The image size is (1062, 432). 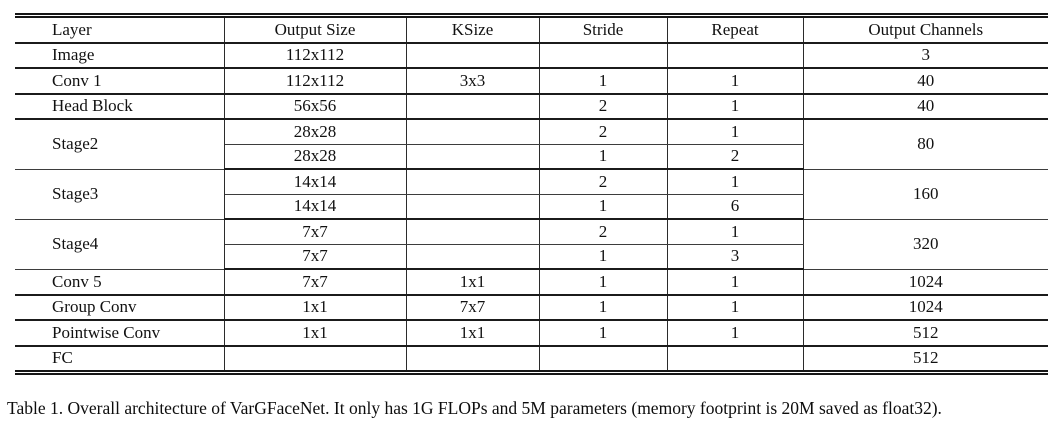 I want to click on table-row-stage2-b: 28x28 1 2, so click(x=531, y=157).